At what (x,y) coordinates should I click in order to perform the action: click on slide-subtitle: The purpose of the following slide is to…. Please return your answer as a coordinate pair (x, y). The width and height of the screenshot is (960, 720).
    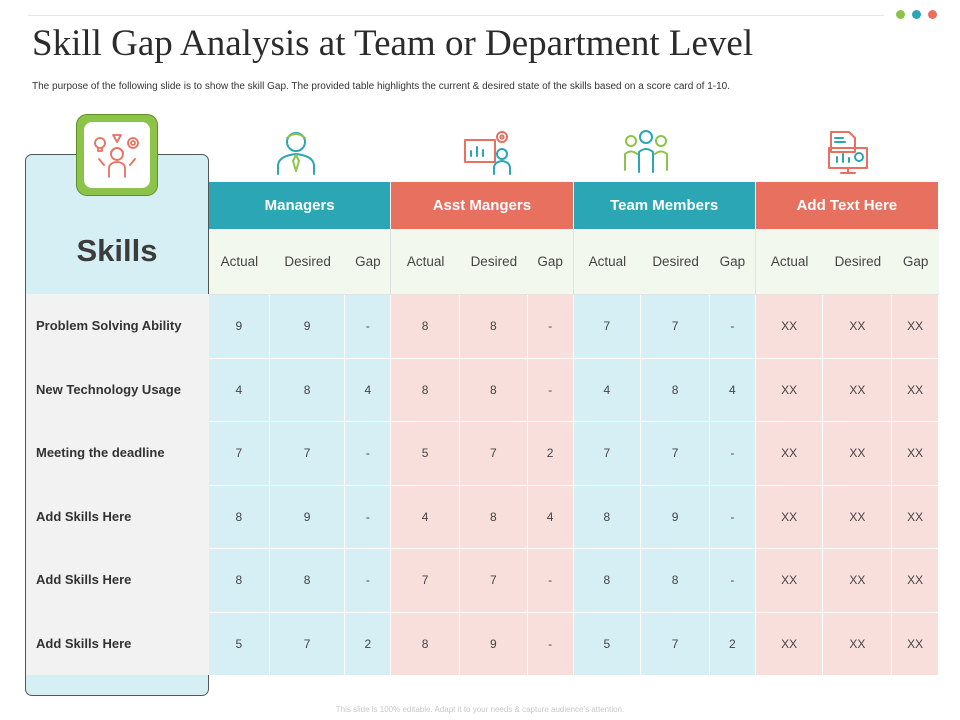
    Looking at the image, I should click on (381, 86).